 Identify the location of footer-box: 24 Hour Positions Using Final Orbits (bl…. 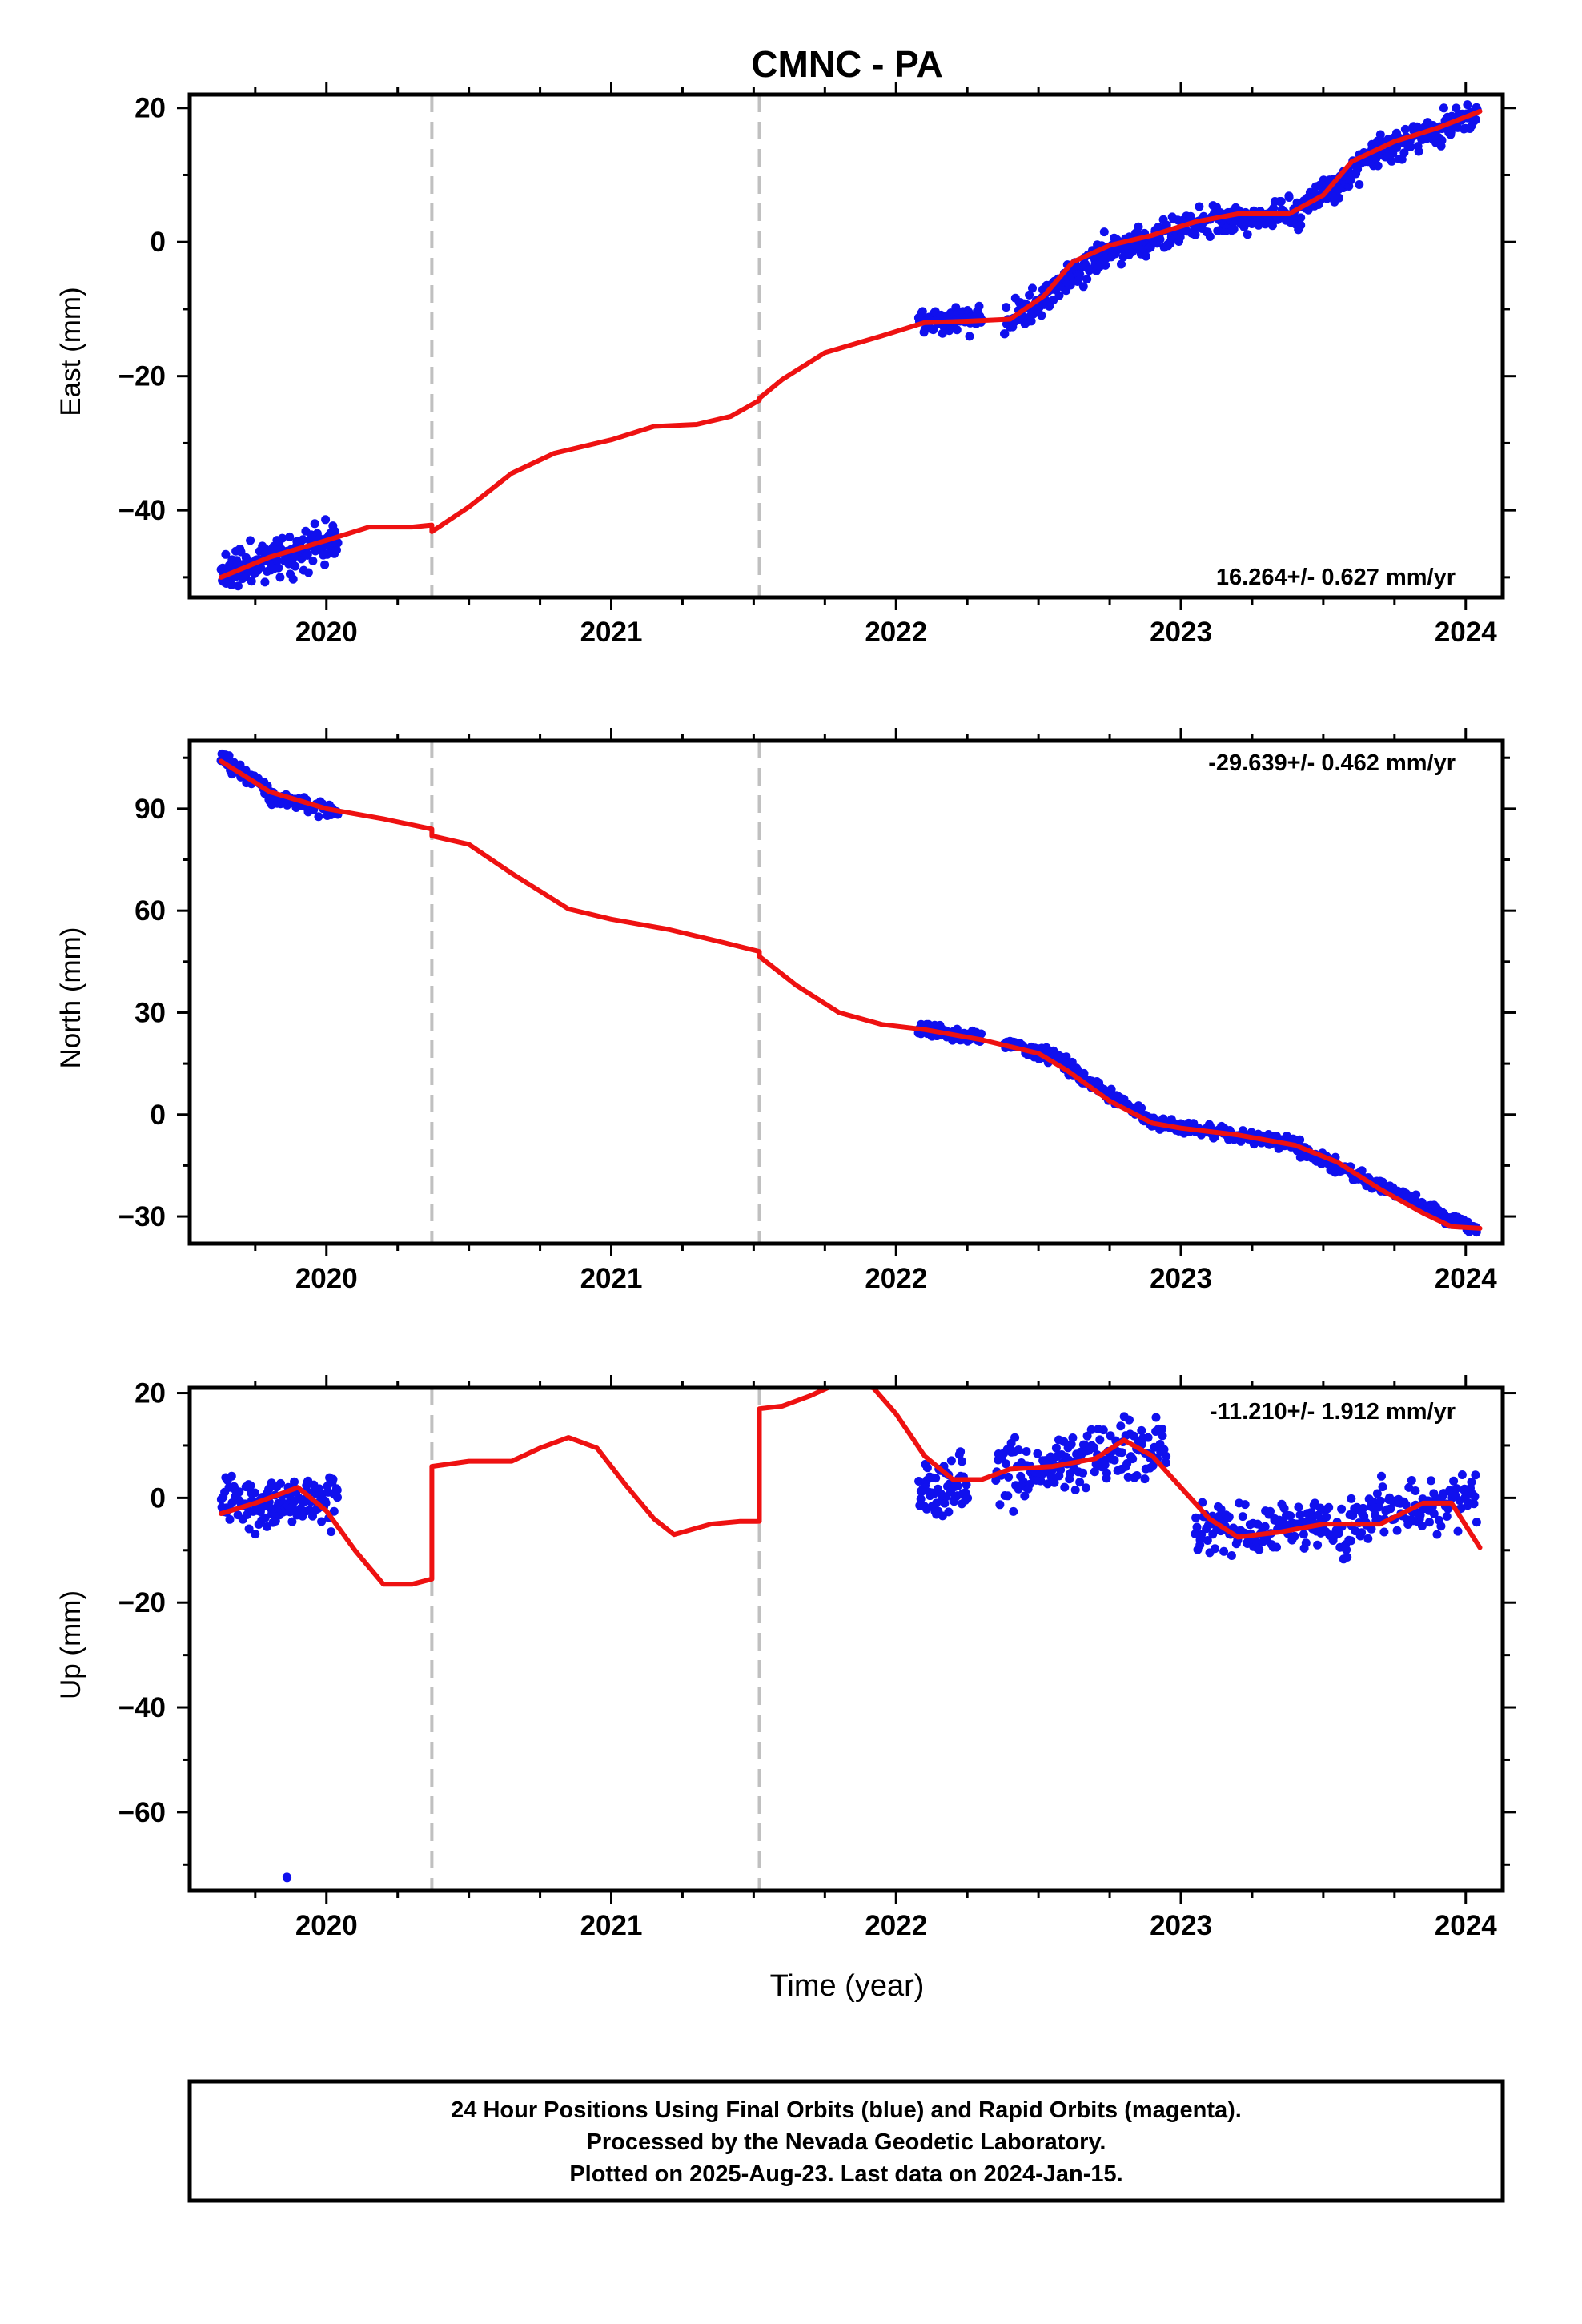
(846, 2141).